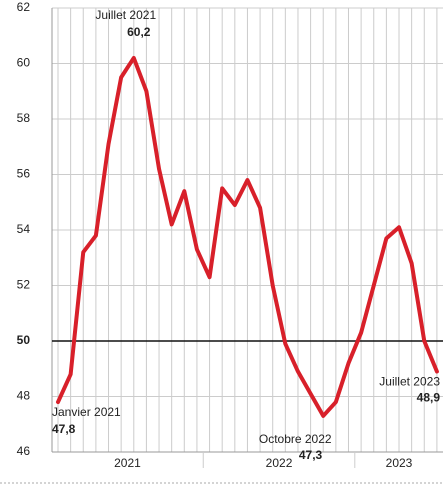 Image resolution: width=443 pixels, height=495 pixels. What do you see at coordinates (295, 439) in the screenshot?
I see `annotation-label: Octobre 2022` at bounding box center [295, 439].